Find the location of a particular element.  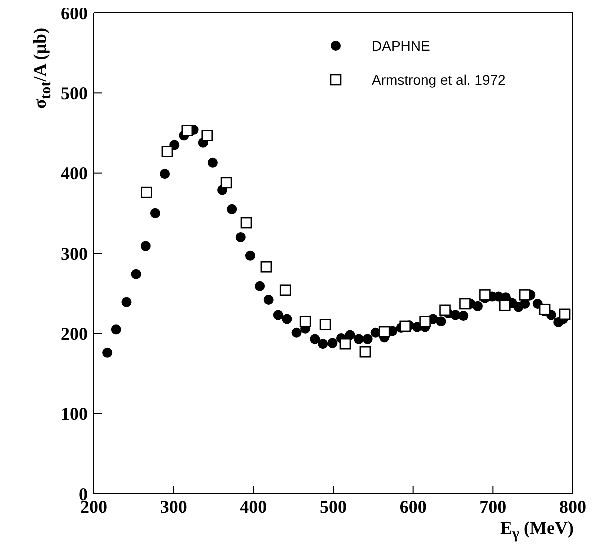

x-tick-label: 600 is located at coordinates (413, 506).